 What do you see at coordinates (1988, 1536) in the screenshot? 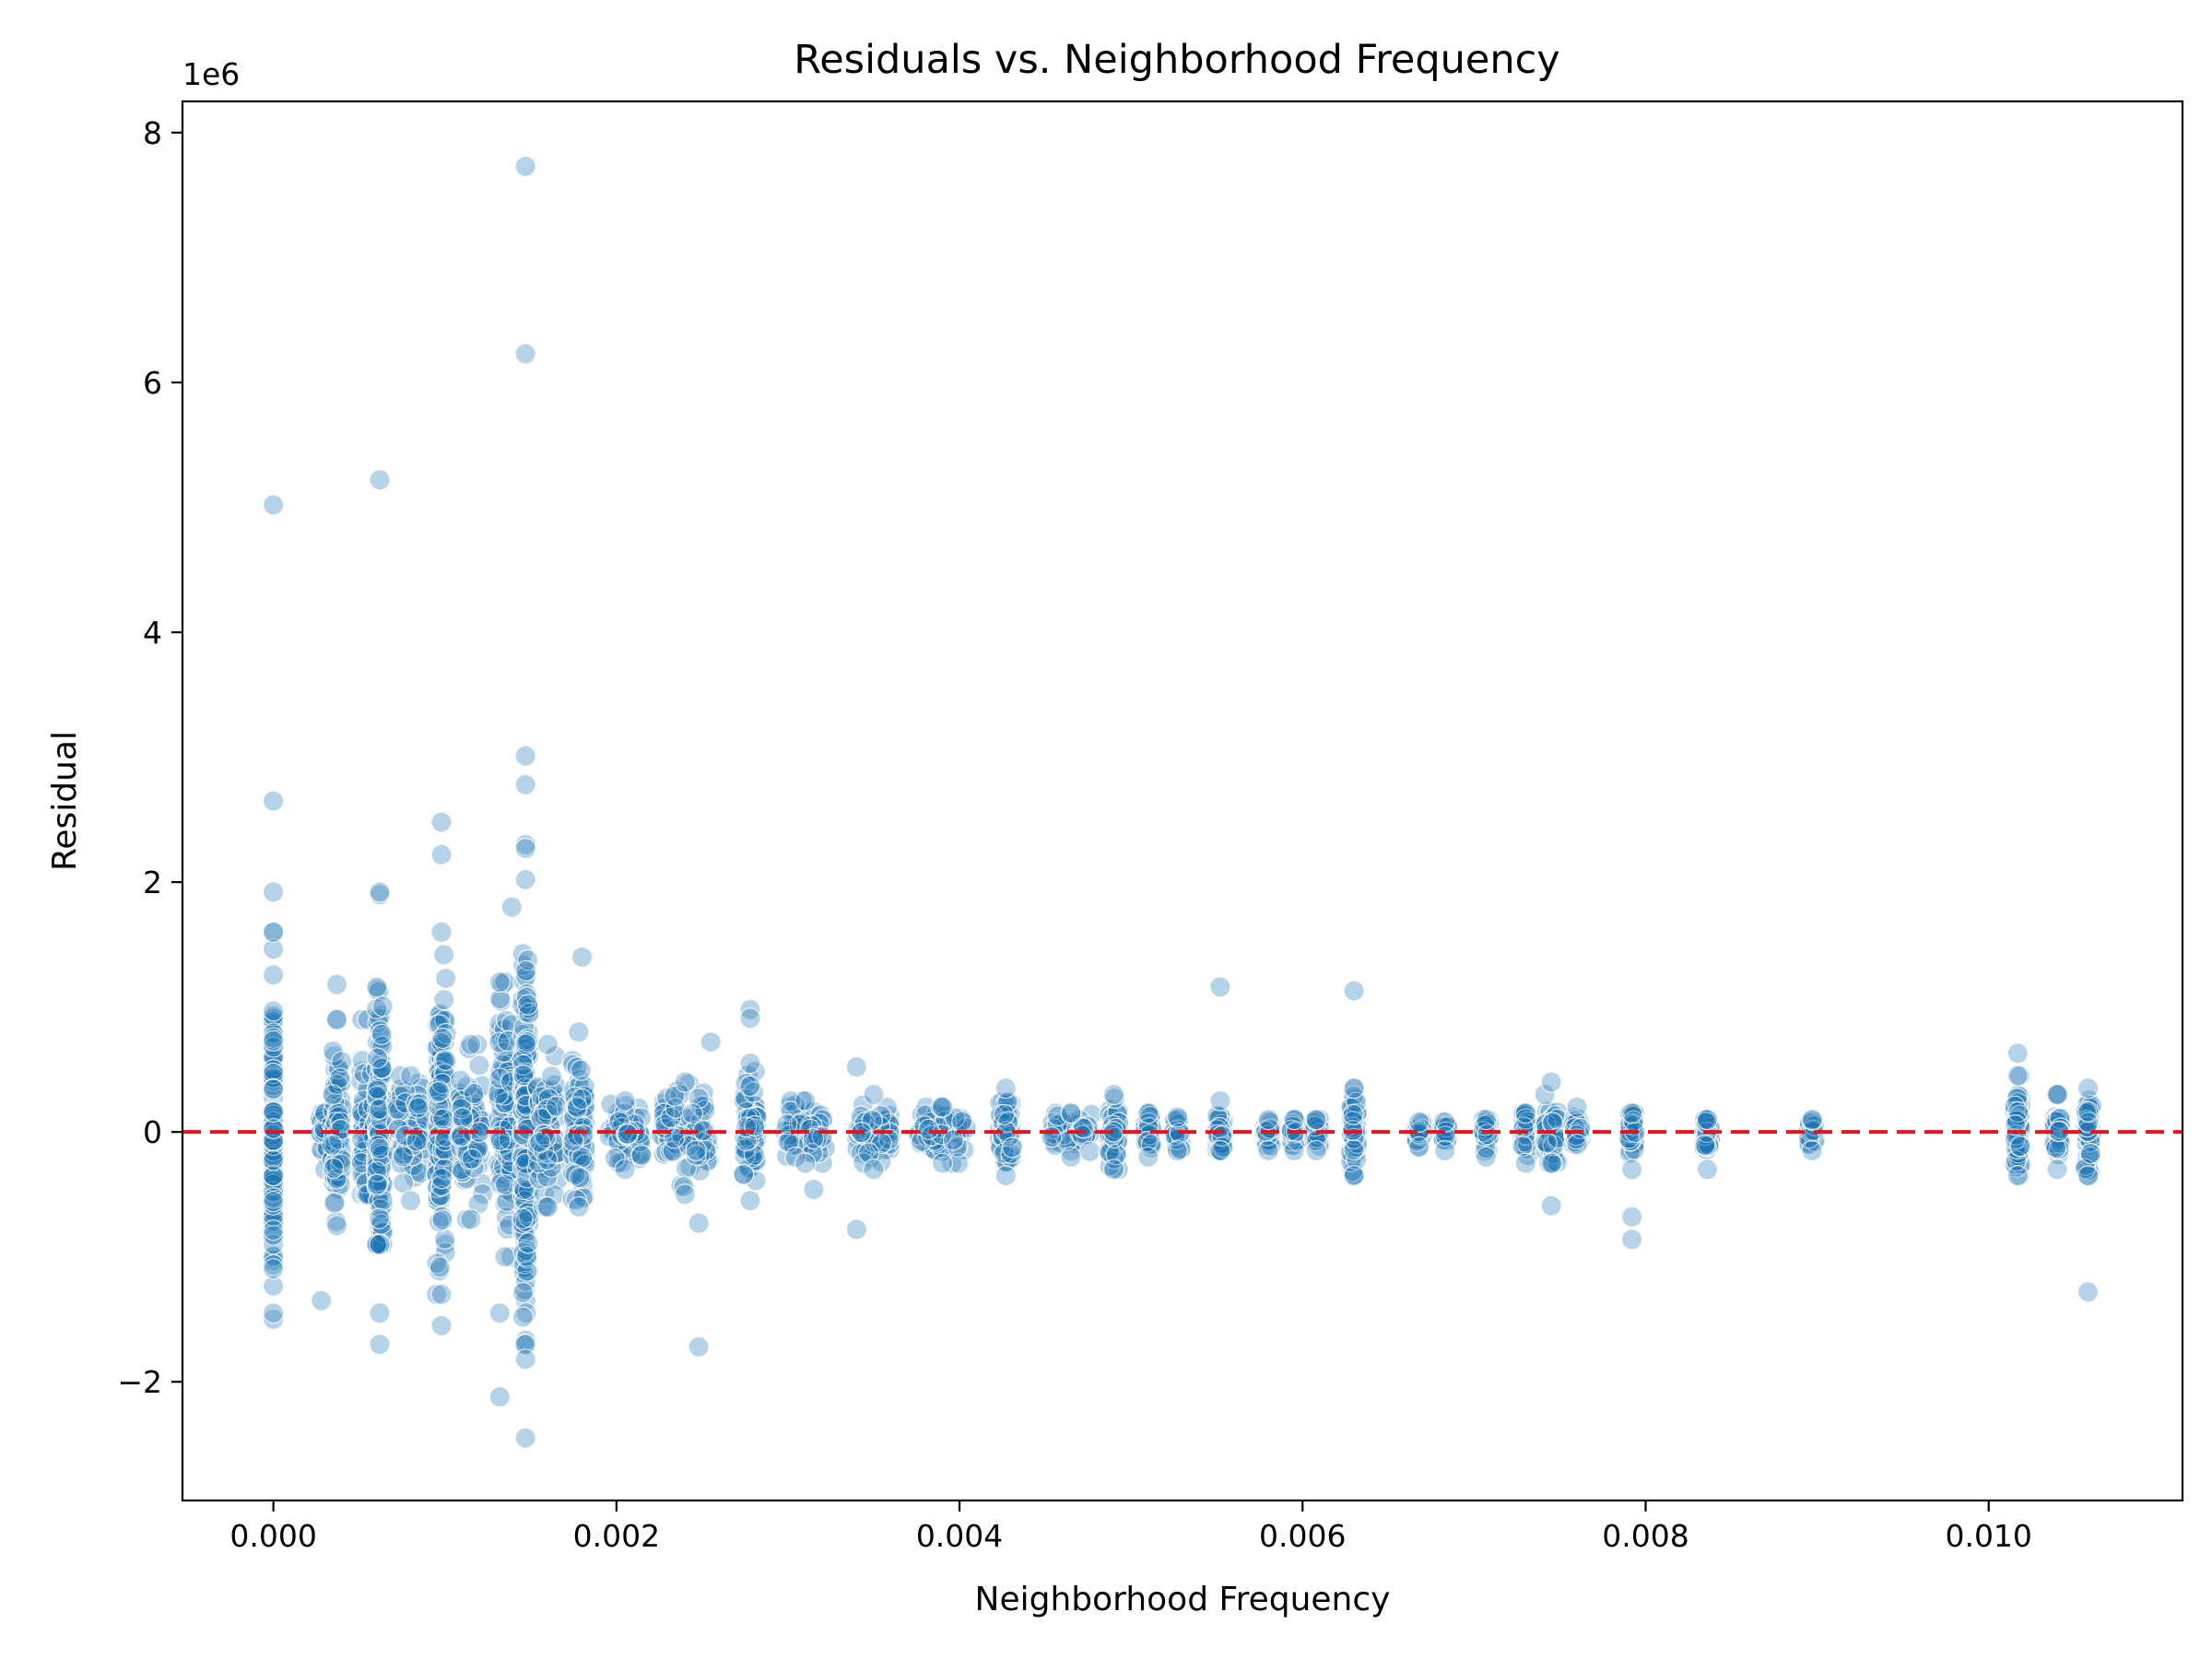
I see `x-tick-label: 0.010` at bounding box center [1988, 1536].